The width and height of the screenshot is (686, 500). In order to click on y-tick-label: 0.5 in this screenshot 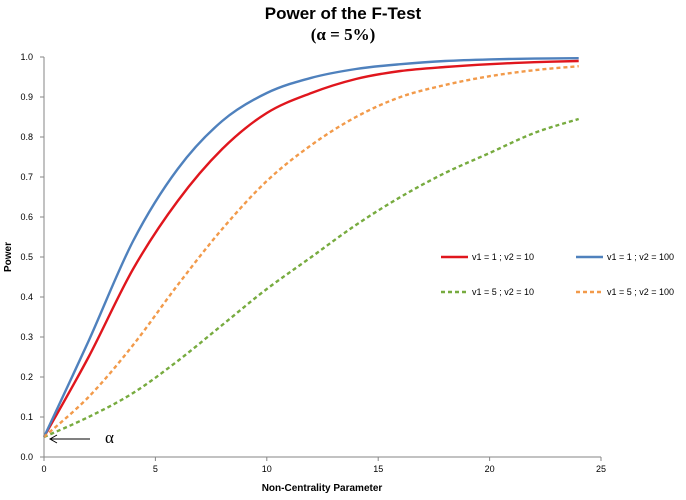, I will do `click(26, 257)`.